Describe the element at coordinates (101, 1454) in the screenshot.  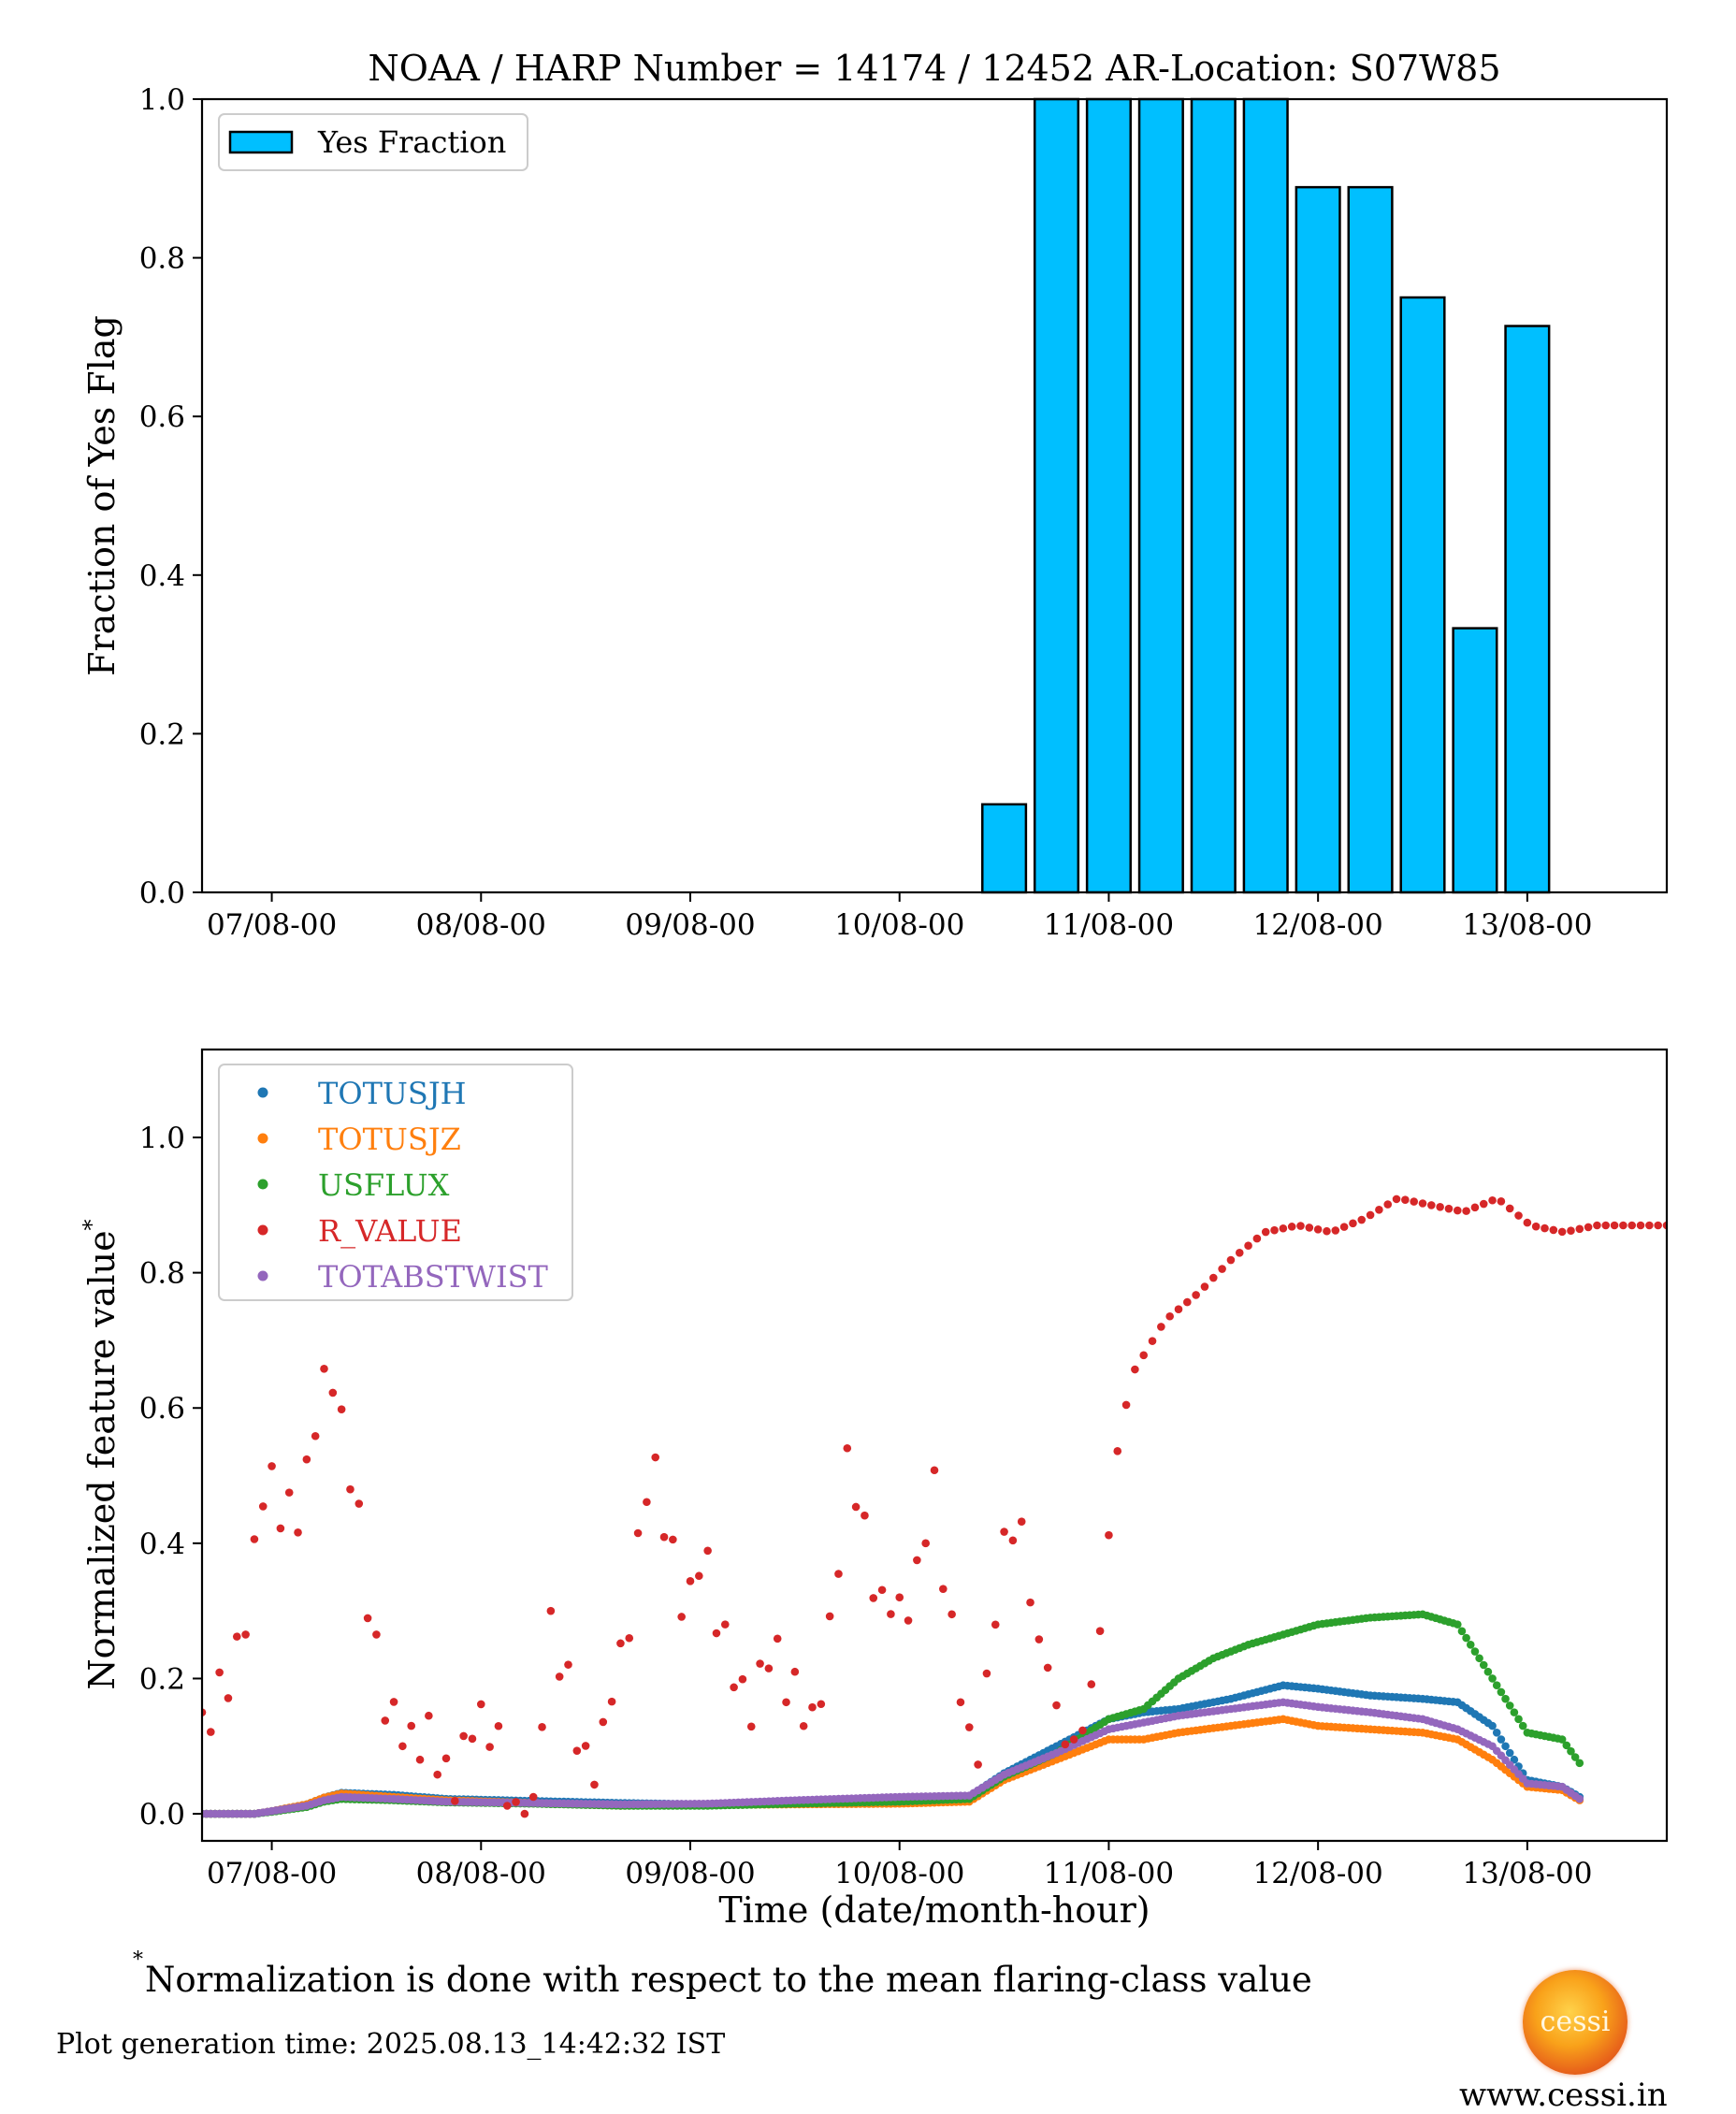
I see `bottom-y-axis-label: Normalized feature value*` at that location.